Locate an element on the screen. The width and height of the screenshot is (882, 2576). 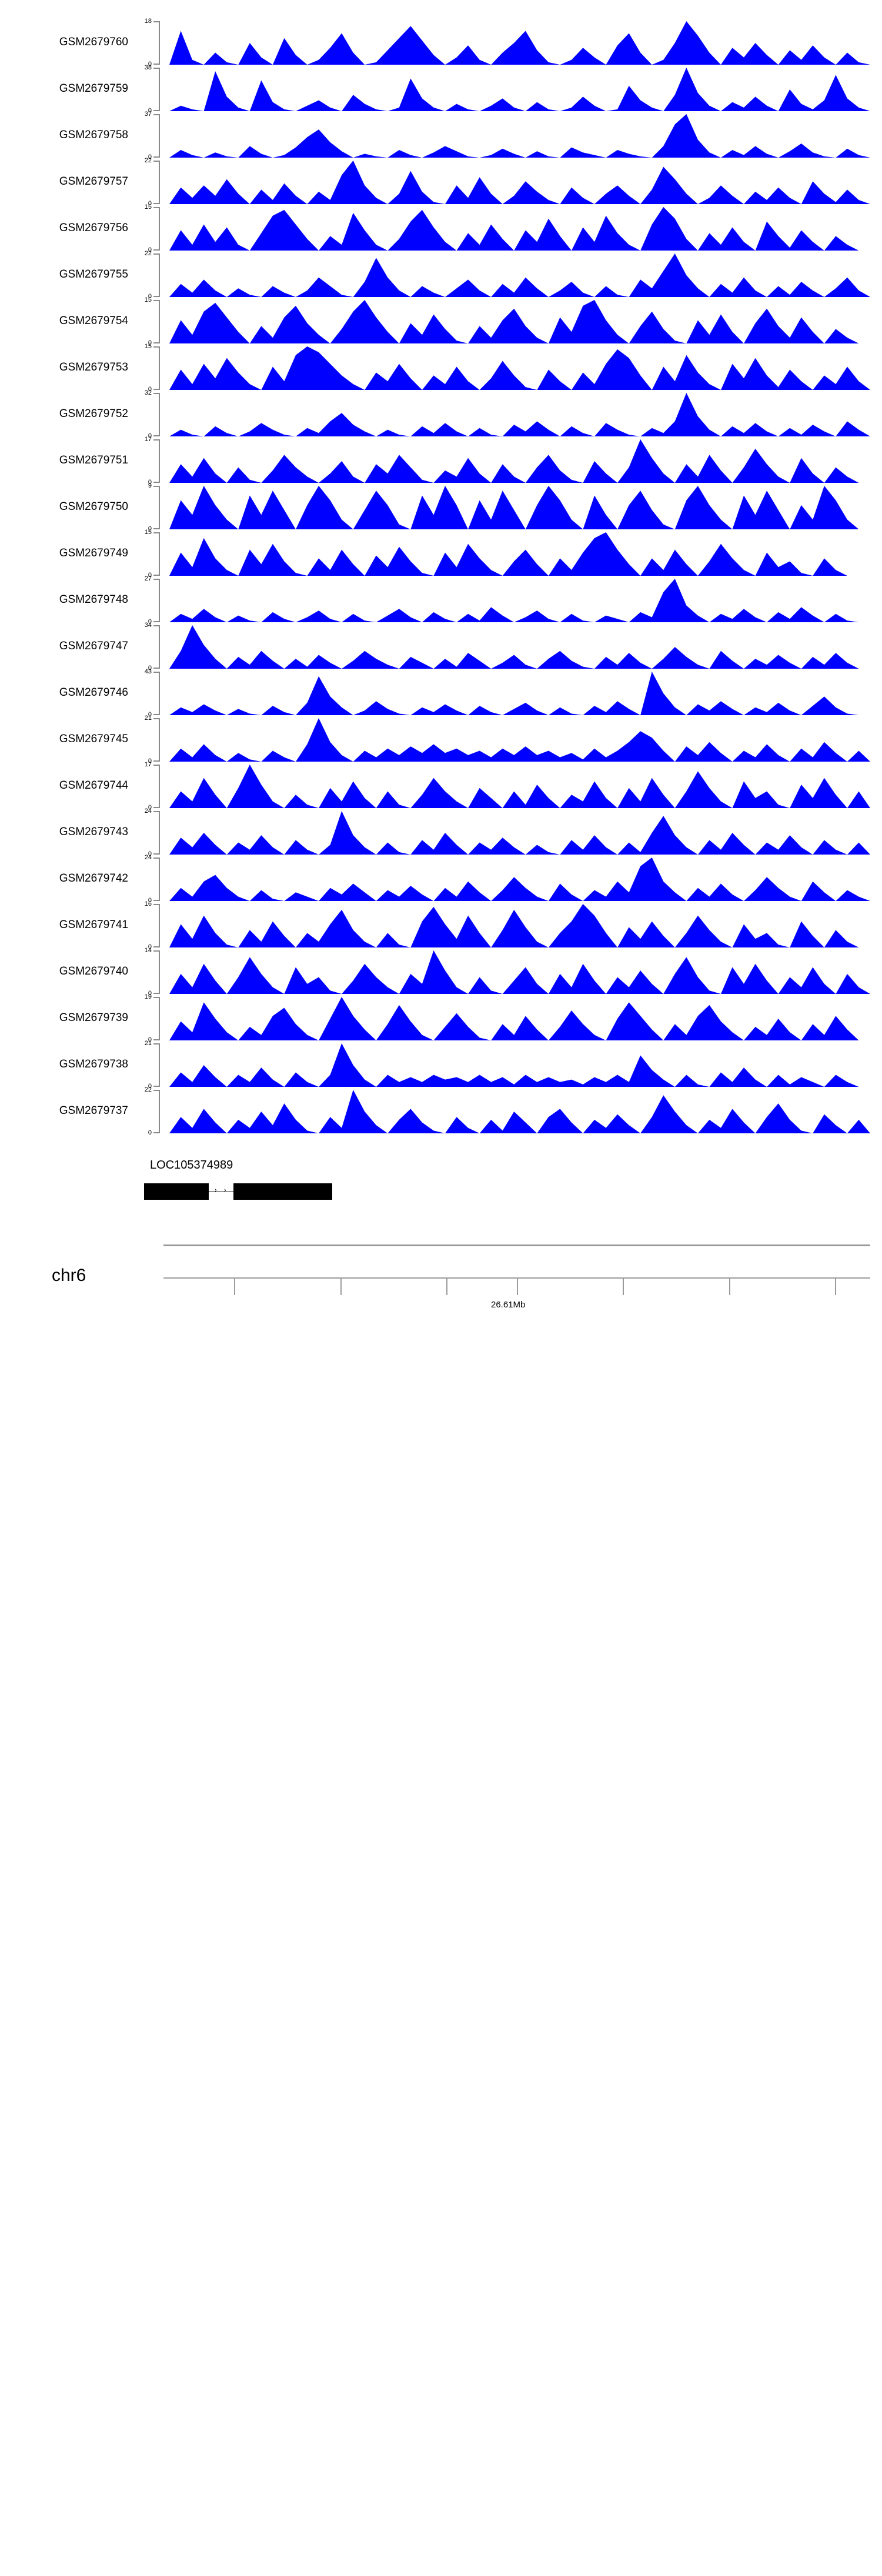
track-y-axis: 24 0 is located at coordinates (148, 879).